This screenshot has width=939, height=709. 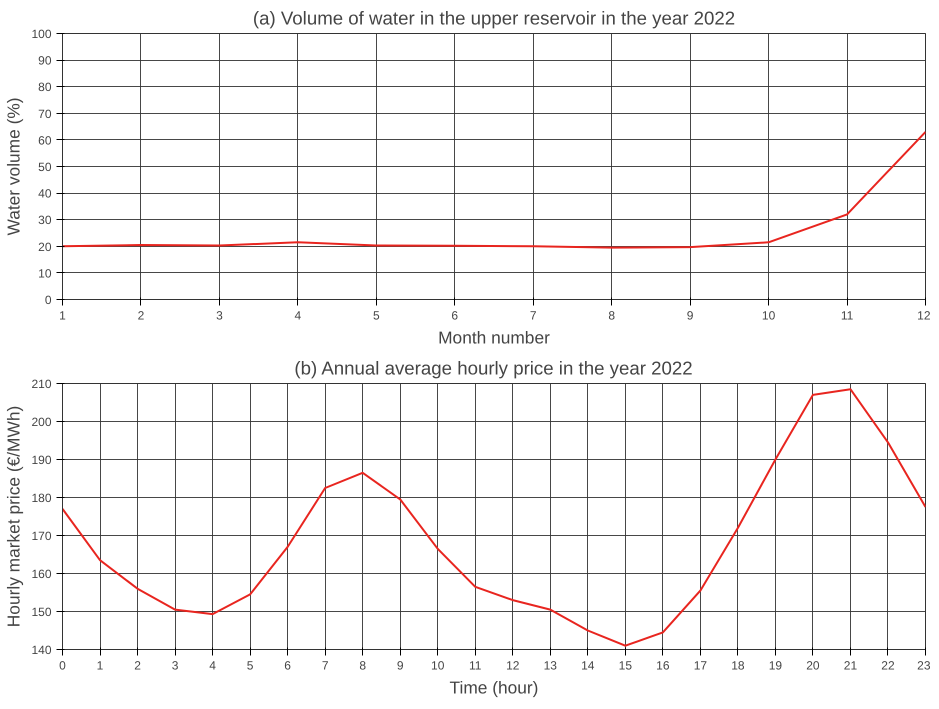 What do you see at coordinates (551, 665) in the screenshot?
I see `x-tick-label: 13` at bounding box center [551, 665].